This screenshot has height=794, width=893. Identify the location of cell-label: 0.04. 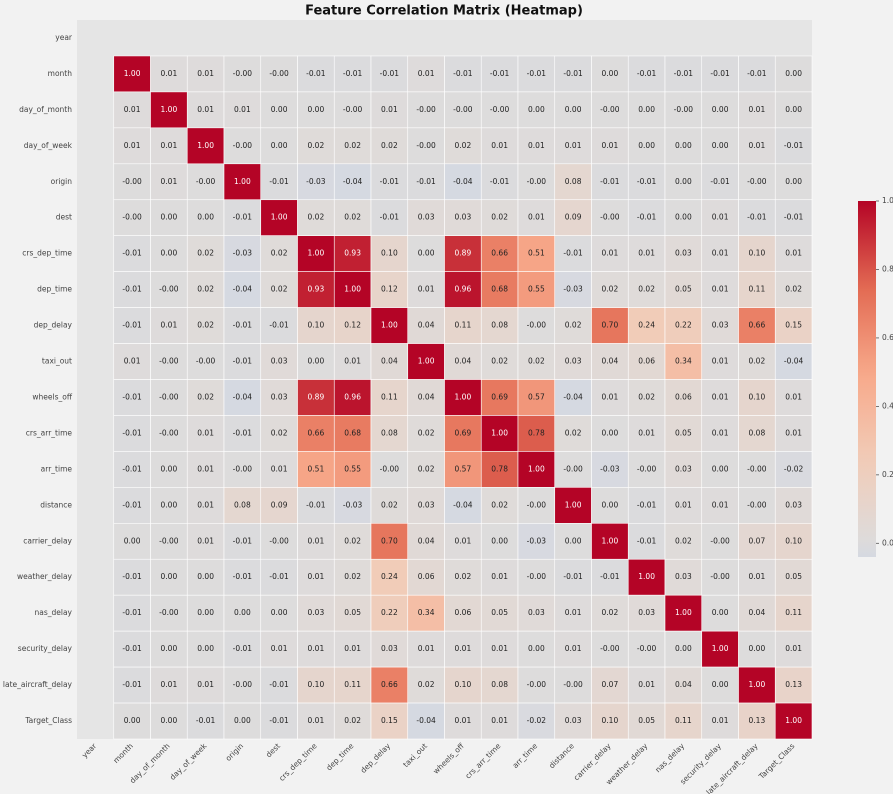
(426, 396).